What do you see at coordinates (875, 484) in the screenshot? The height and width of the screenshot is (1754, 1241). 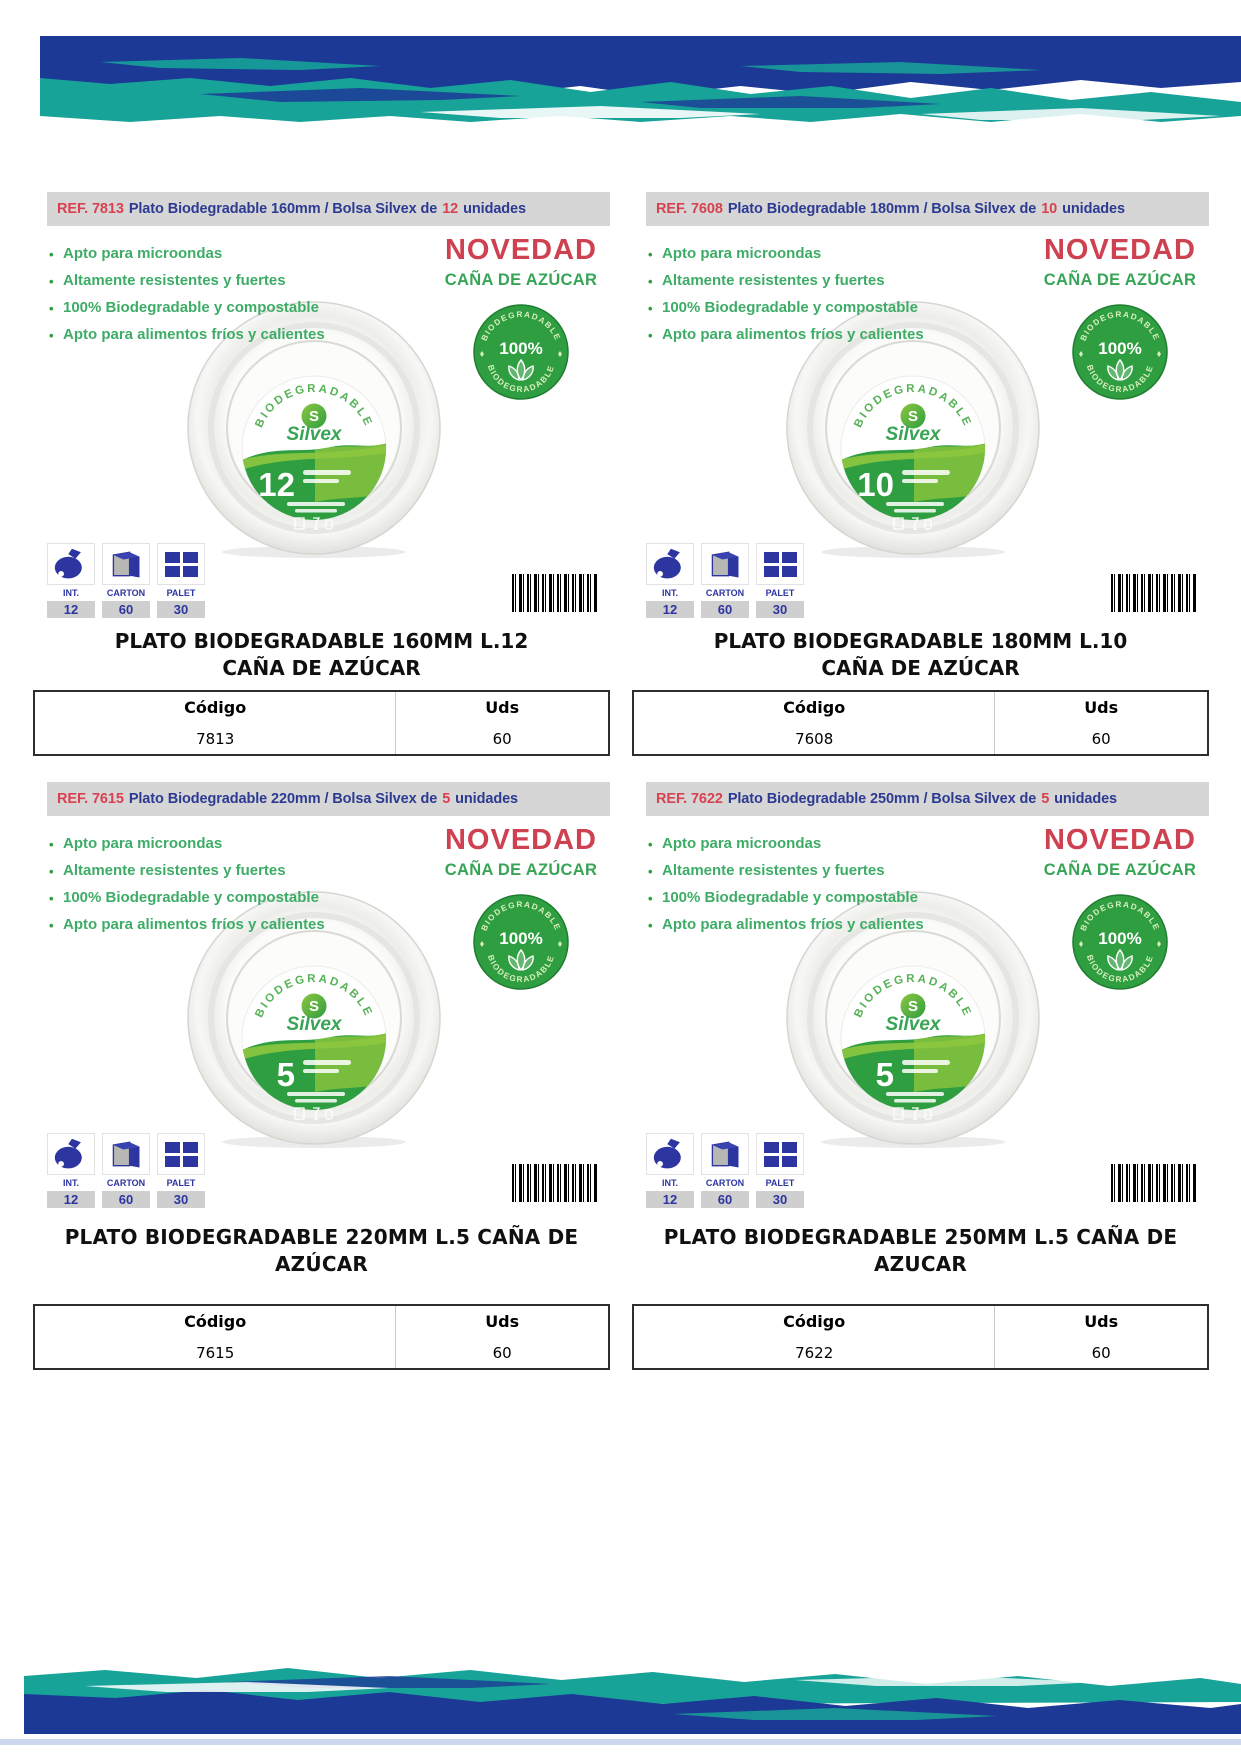 I see `plate-count: 10` at bounding box center [875, 484].